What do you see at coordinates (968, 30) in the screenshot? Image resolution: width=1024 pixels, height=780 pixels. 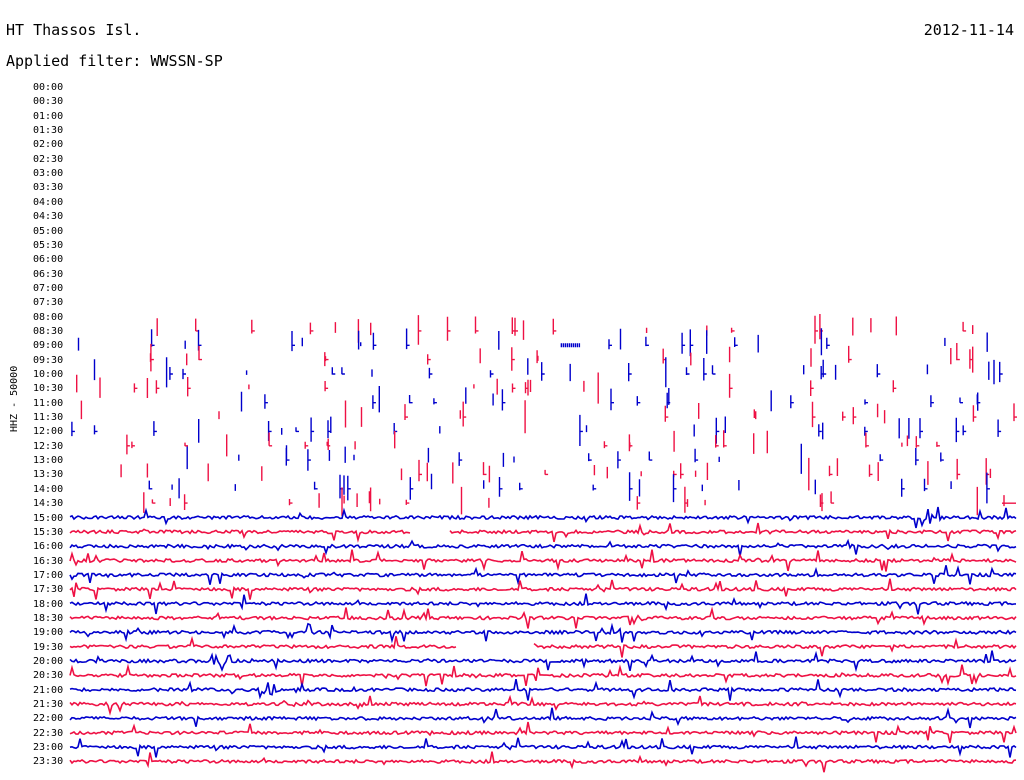 I see `record-date: 2012-11-14` at bounding box center [968, 30].